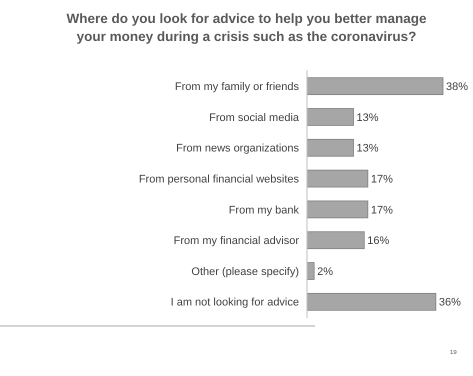  I want to click on y-tick-label: From news organizations, so click(238, 148).